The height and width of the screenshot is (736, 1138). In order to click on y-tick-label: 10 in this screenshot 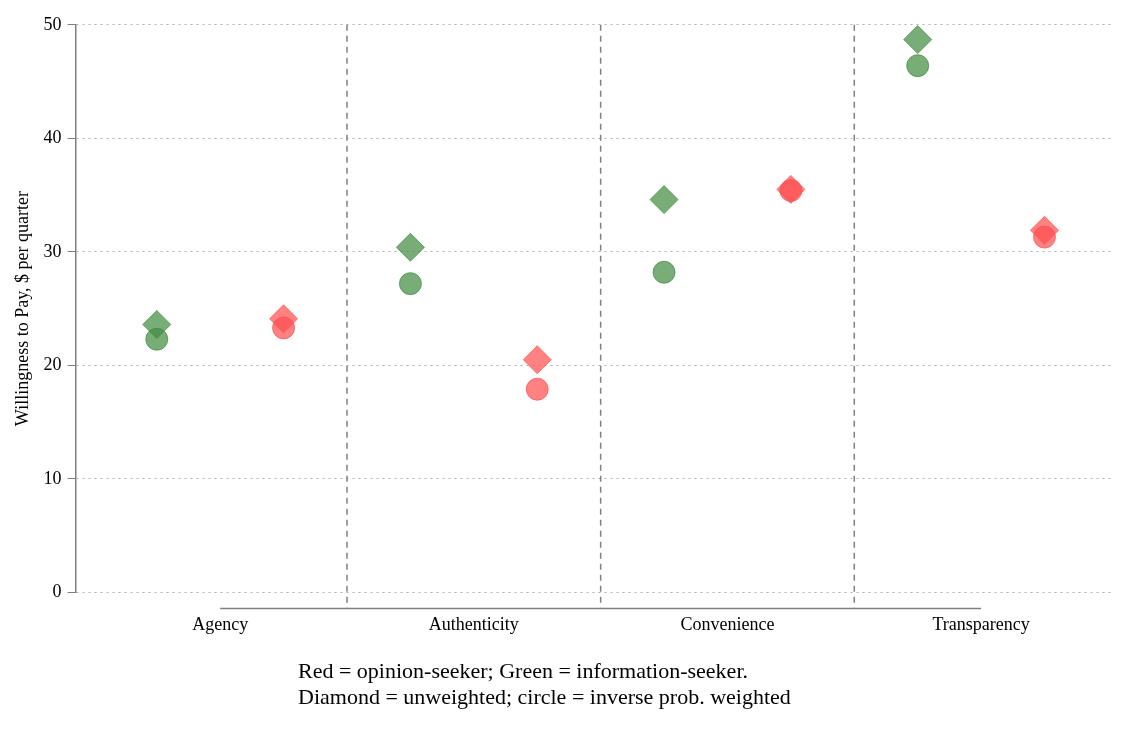, I will do `click(52, 477)`.